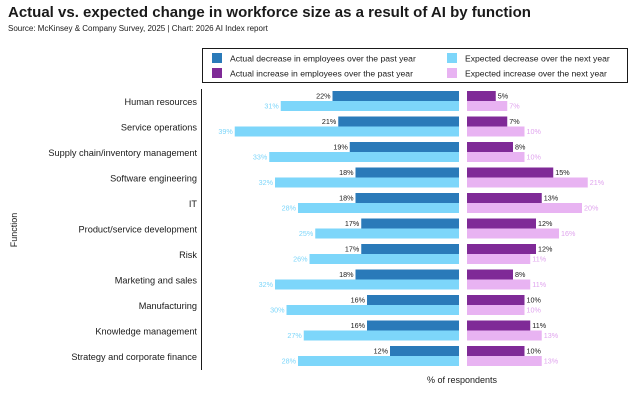  What do you see at coordinates (225, 131) in the screenshot?
I see `value-label-expected-decrease-service-operations: 39%` at bounding box center [225, 131].